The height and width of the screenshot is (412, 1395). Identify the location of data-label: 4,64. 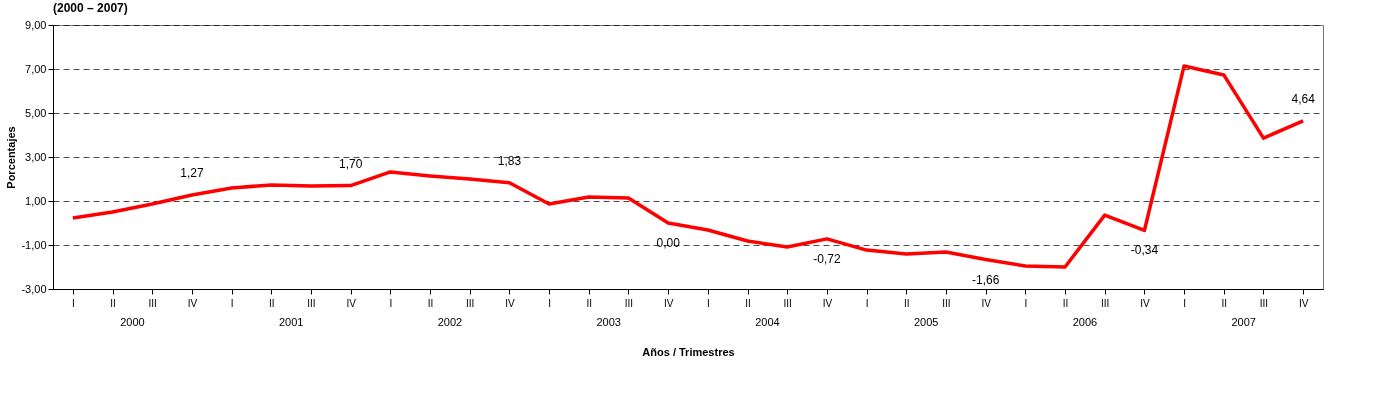
(1303, 98).